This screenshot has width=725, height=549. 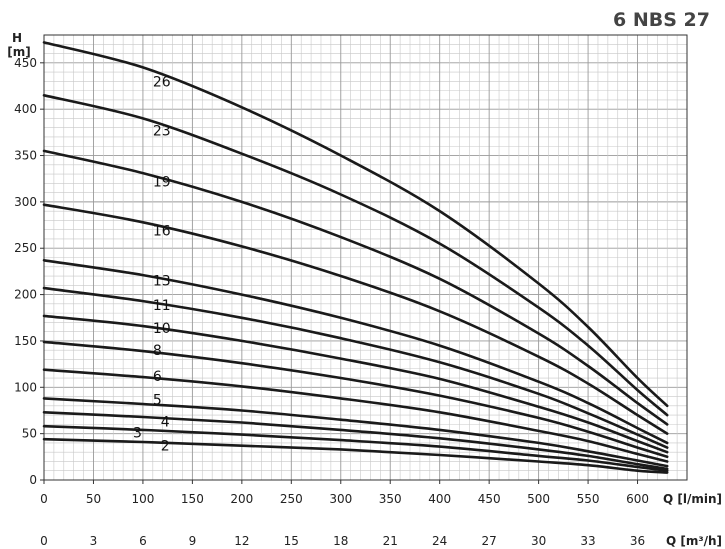 What do you see at coordinates (44, 541) in the screenshot?
I see `x2-tick-label: 0` at bounding box center [44, 541].